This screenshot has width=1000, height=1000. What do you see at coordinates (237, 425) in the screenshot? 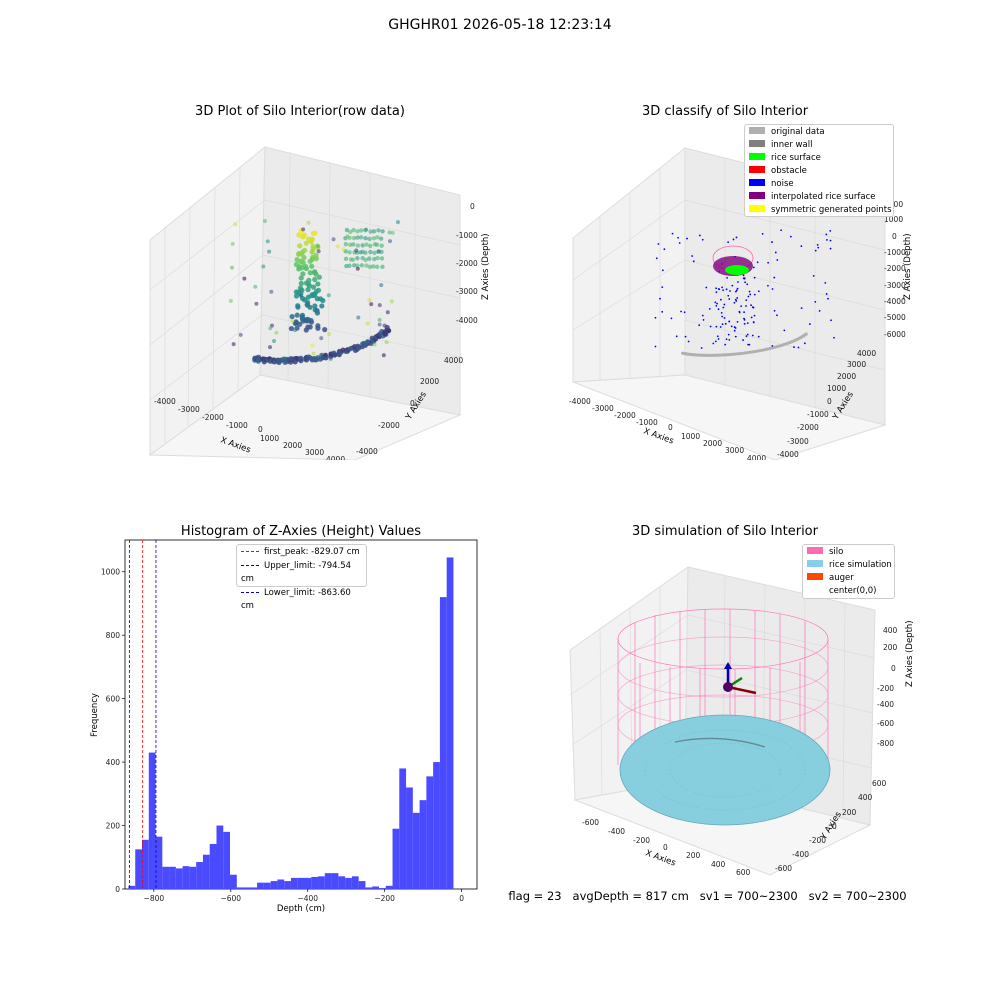
I see `x-tick: -1000` at bounding box center [237, 425].